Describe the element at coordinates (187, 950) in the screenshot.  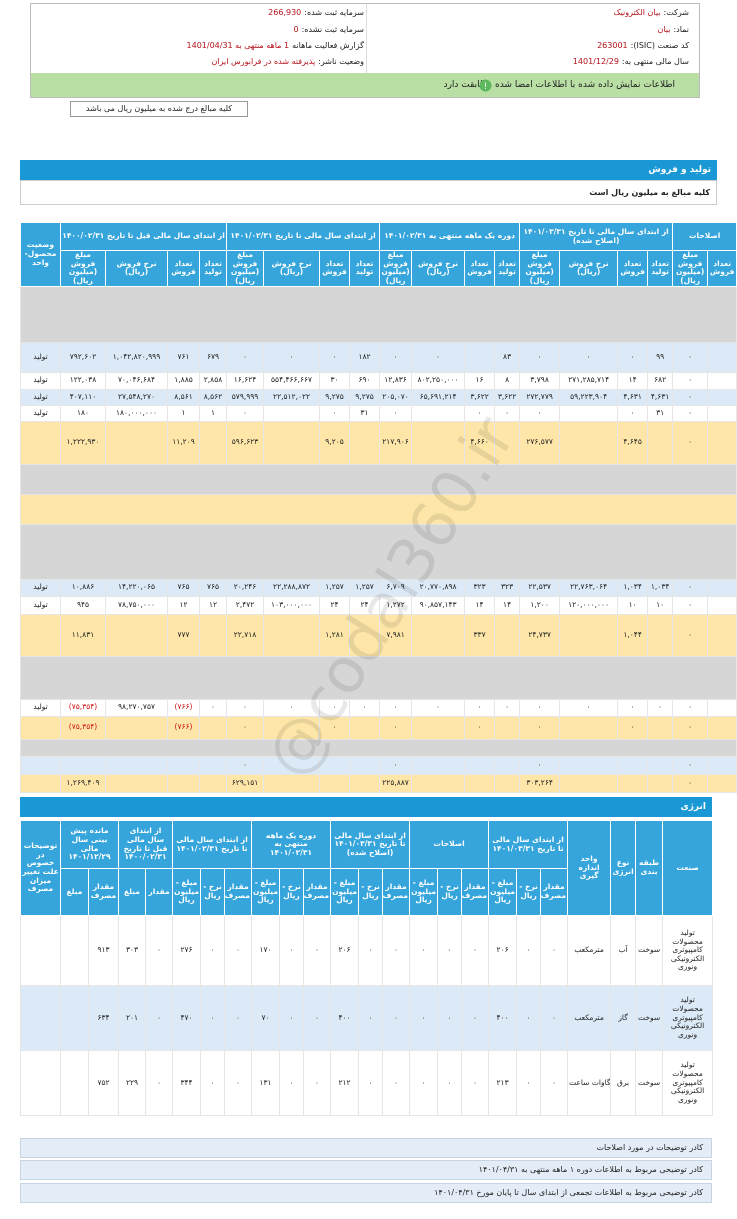
I see `cell: ۲۷۶` at that location.